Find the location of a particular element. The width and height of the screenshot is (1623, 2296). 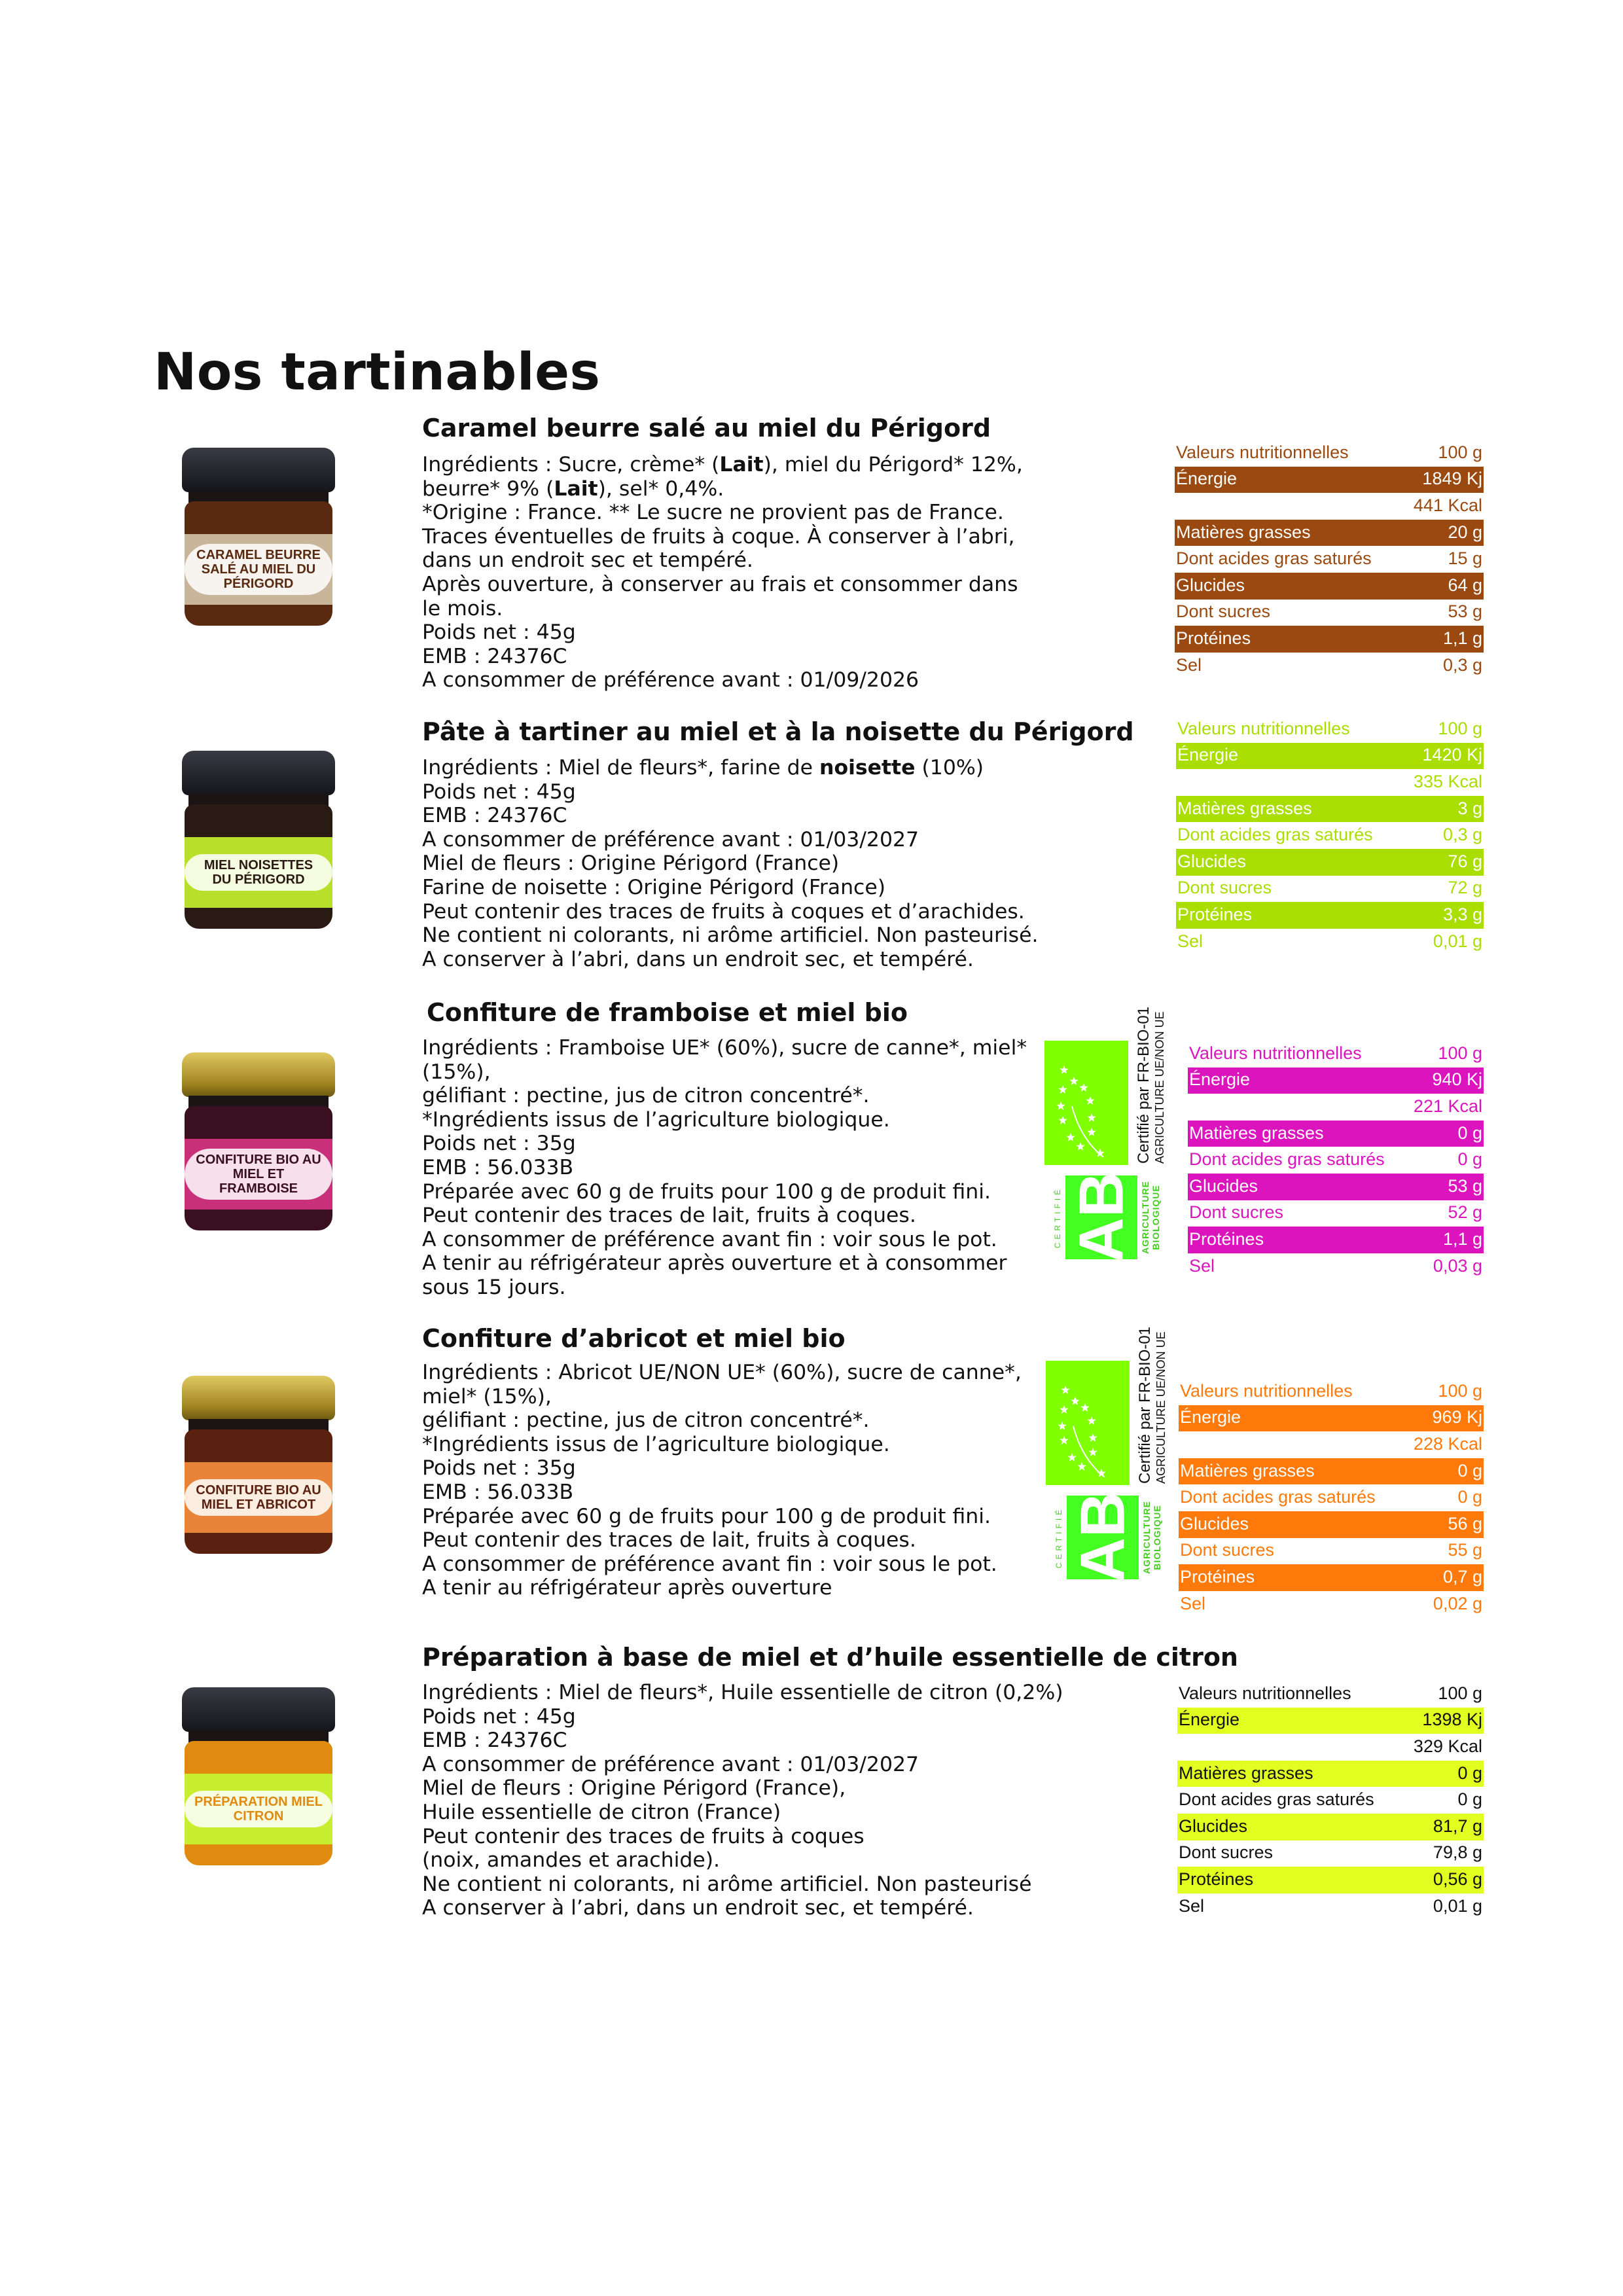

allergen-text: Lait is located at coordinates (576, 488).